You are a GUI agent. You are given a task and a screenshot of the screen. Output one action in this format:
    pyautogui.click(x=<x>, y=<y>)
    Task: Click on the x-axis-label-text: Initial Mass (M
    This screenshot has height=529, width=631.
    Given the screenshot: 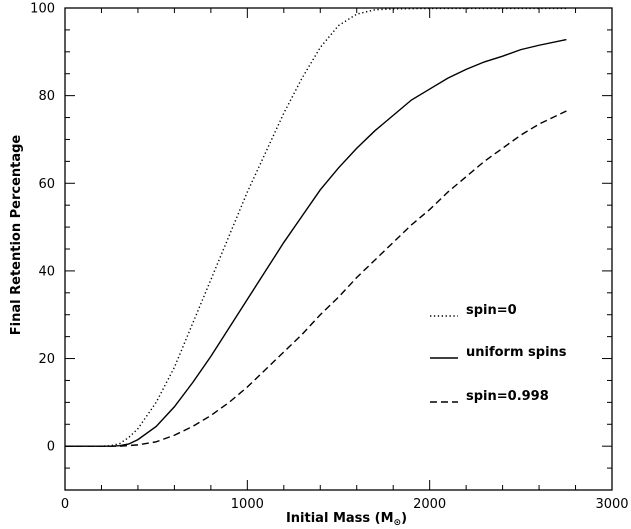 What is the action you would take?
    pyautogui.click(x=340, y=518)
    